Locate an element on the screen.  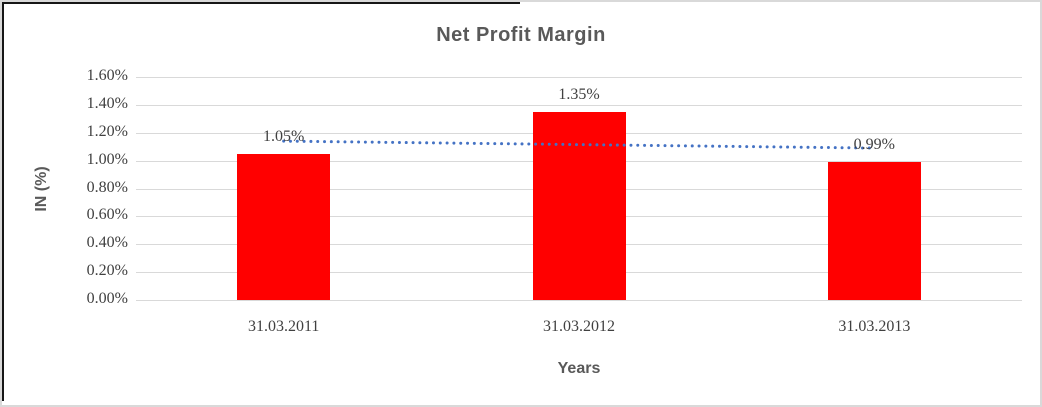
y-axis-tick-label: 1.60% is located at coordinates (107, 75).